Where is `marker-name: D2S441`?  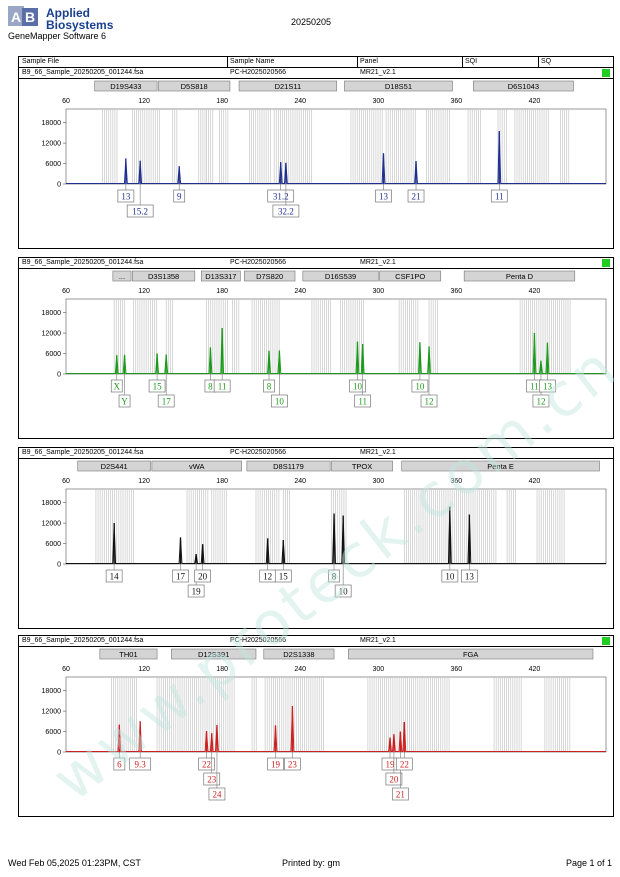
marker-name: D2S441 is located at coordinates (114, 466).